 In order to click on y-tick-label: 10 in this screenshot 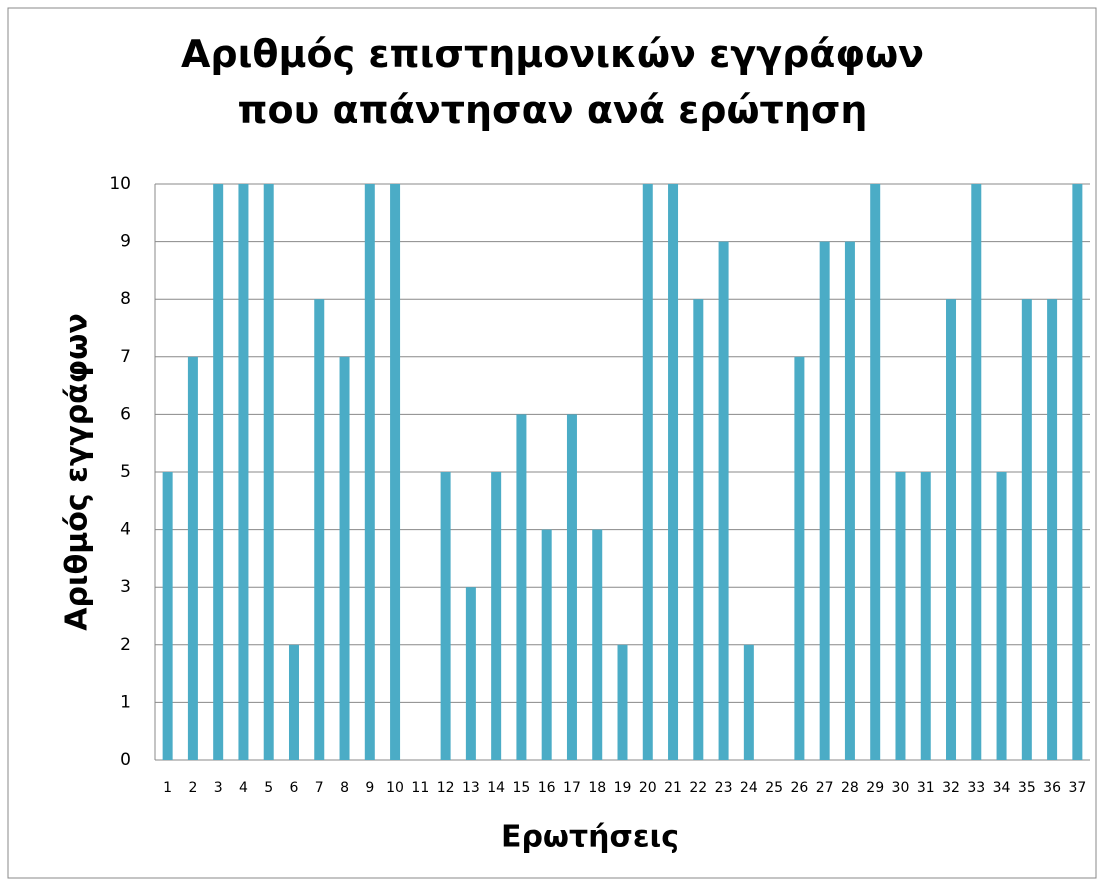, I will do `click(120, 184)`.